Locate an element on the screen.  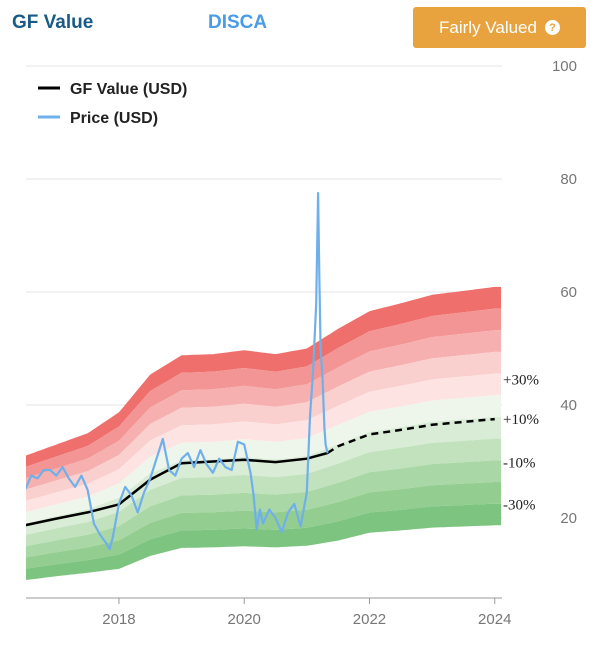
x-tick-label: 2018 is located at coordinates (118, 619).